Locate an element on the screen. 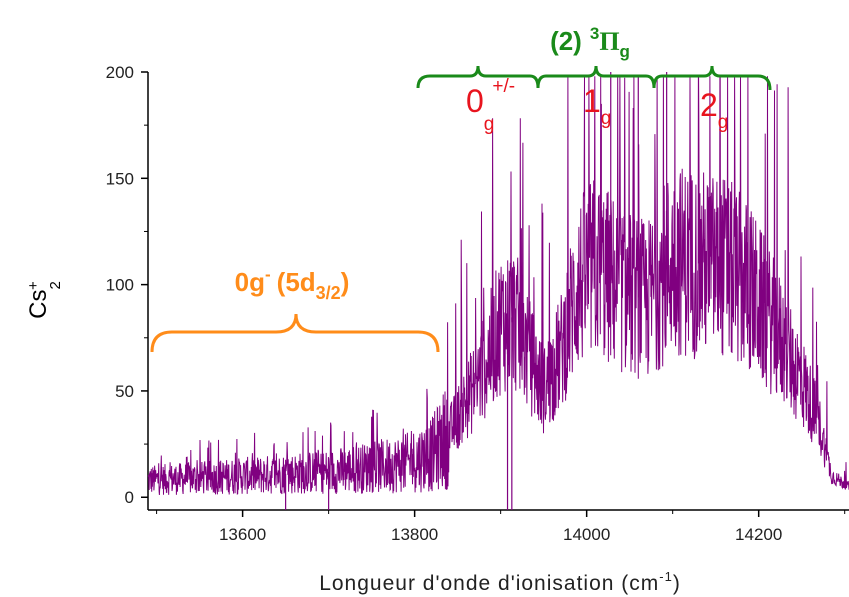  y-tick-label: 0 is located at coordinates (129, 497).